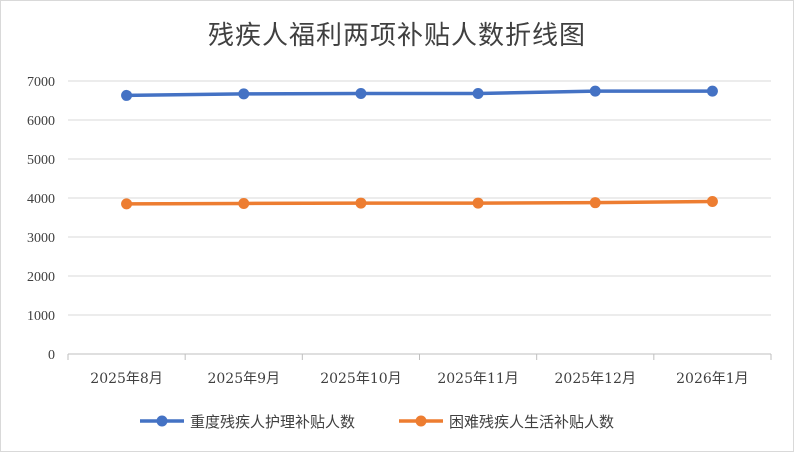 The width and height of the screenshot is (794, 452). I want to click on y-tick-label: 2000, so click(41, 277).